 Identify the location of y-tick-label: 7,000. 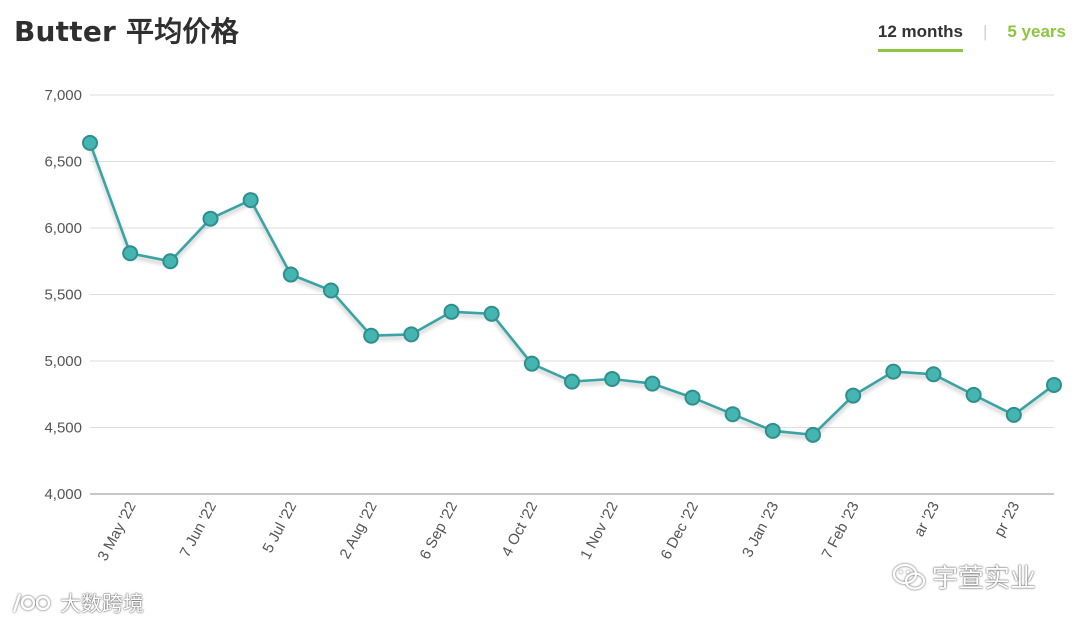
(63, 95).